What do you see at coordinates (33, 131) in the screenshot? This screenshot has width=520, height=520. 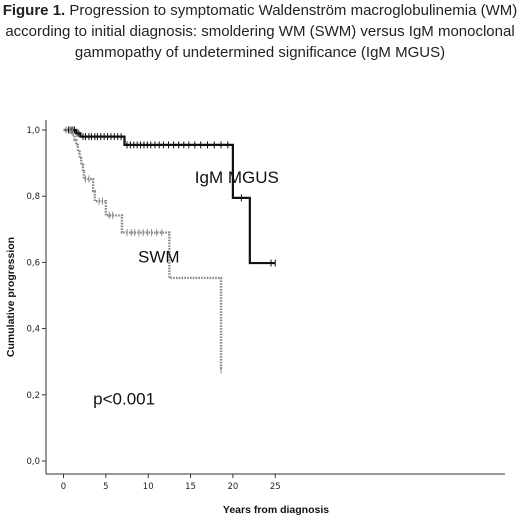 I see `y-tick-label: 1,0` at bounding box center [33, 131].